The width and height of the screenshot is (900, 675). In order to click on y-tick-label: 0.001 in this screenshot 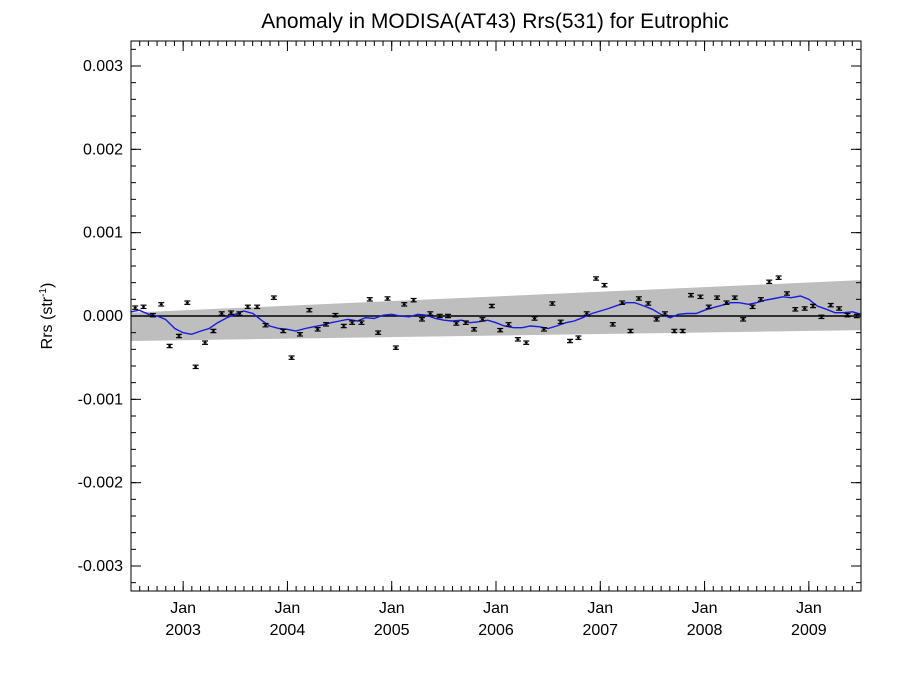, I will do `click(103, 233)`.